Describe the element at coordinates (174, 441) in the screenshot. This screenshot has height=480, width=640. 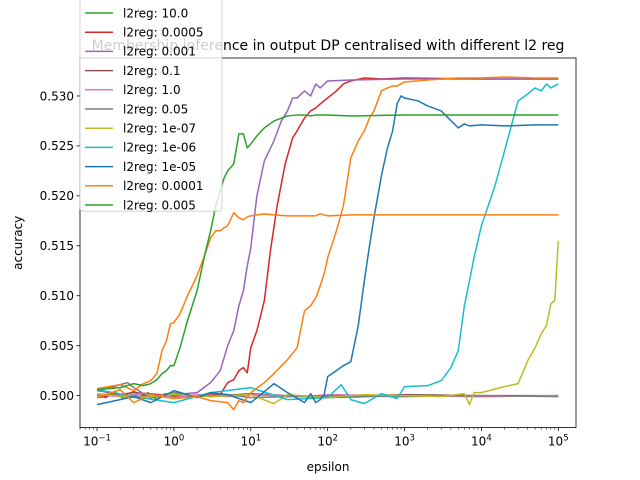
I see `x-tick-label: 10⁰` at that location.